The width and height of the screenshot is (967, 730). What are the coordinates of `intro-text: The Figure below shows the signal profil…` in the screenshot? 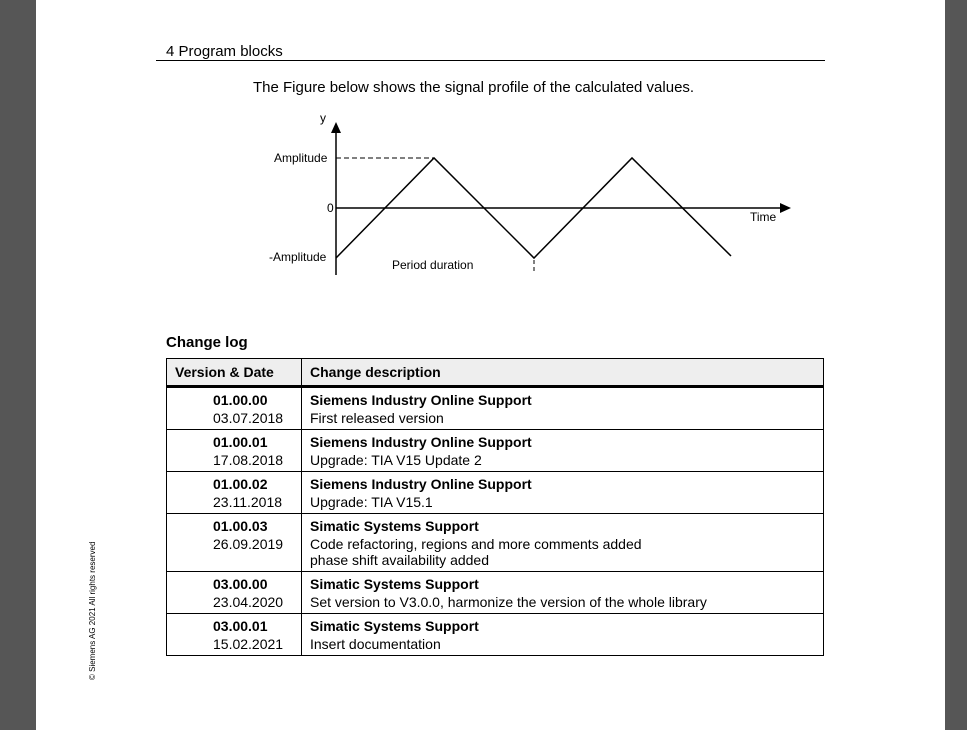 It's located at (474, 87).